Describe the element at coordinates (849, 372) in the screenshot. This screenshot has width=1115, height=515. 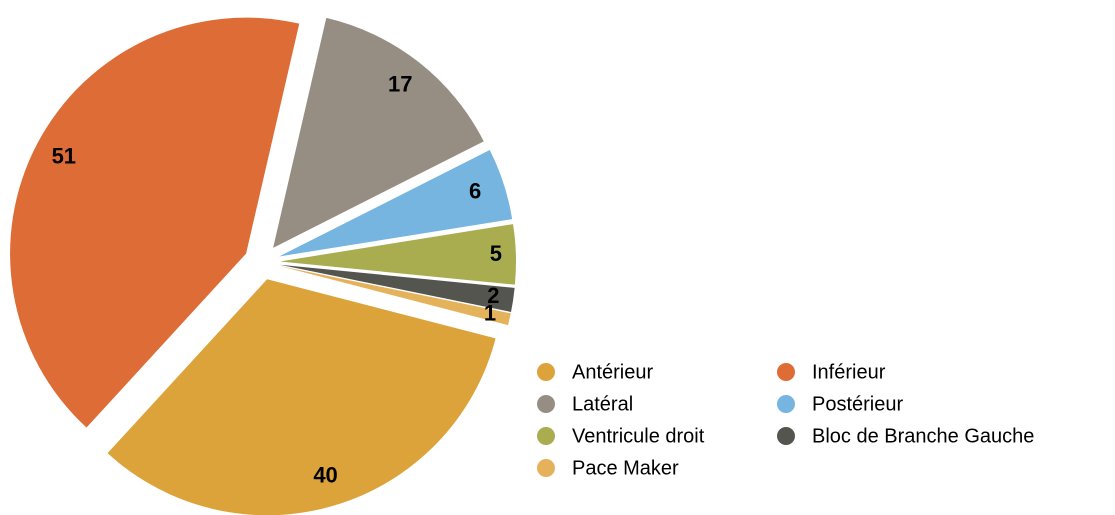
I see `legend-label: Inférieur` at that location.